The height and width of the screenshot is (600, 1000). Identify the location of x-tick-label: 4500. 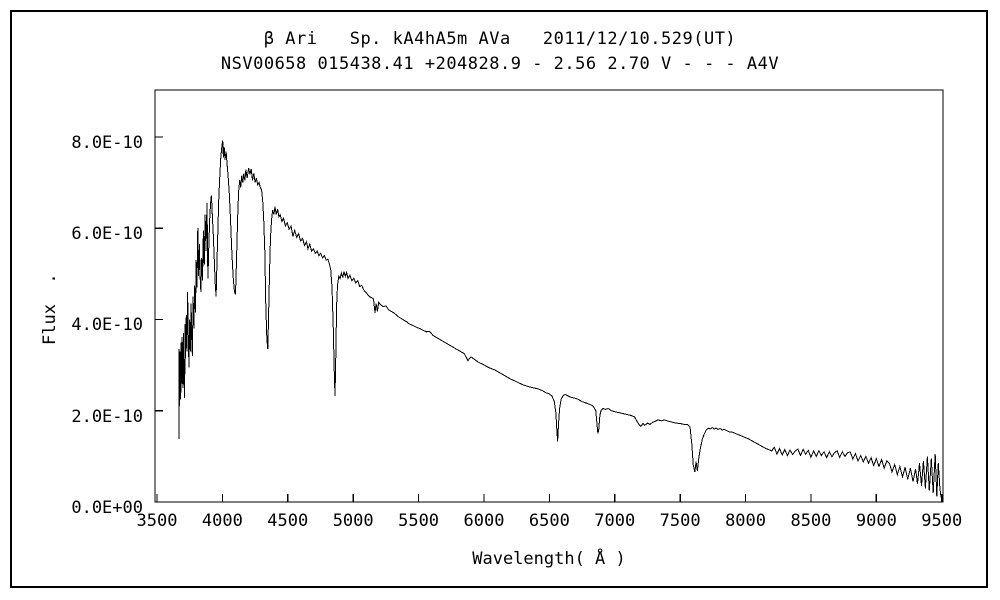
(288, 521).